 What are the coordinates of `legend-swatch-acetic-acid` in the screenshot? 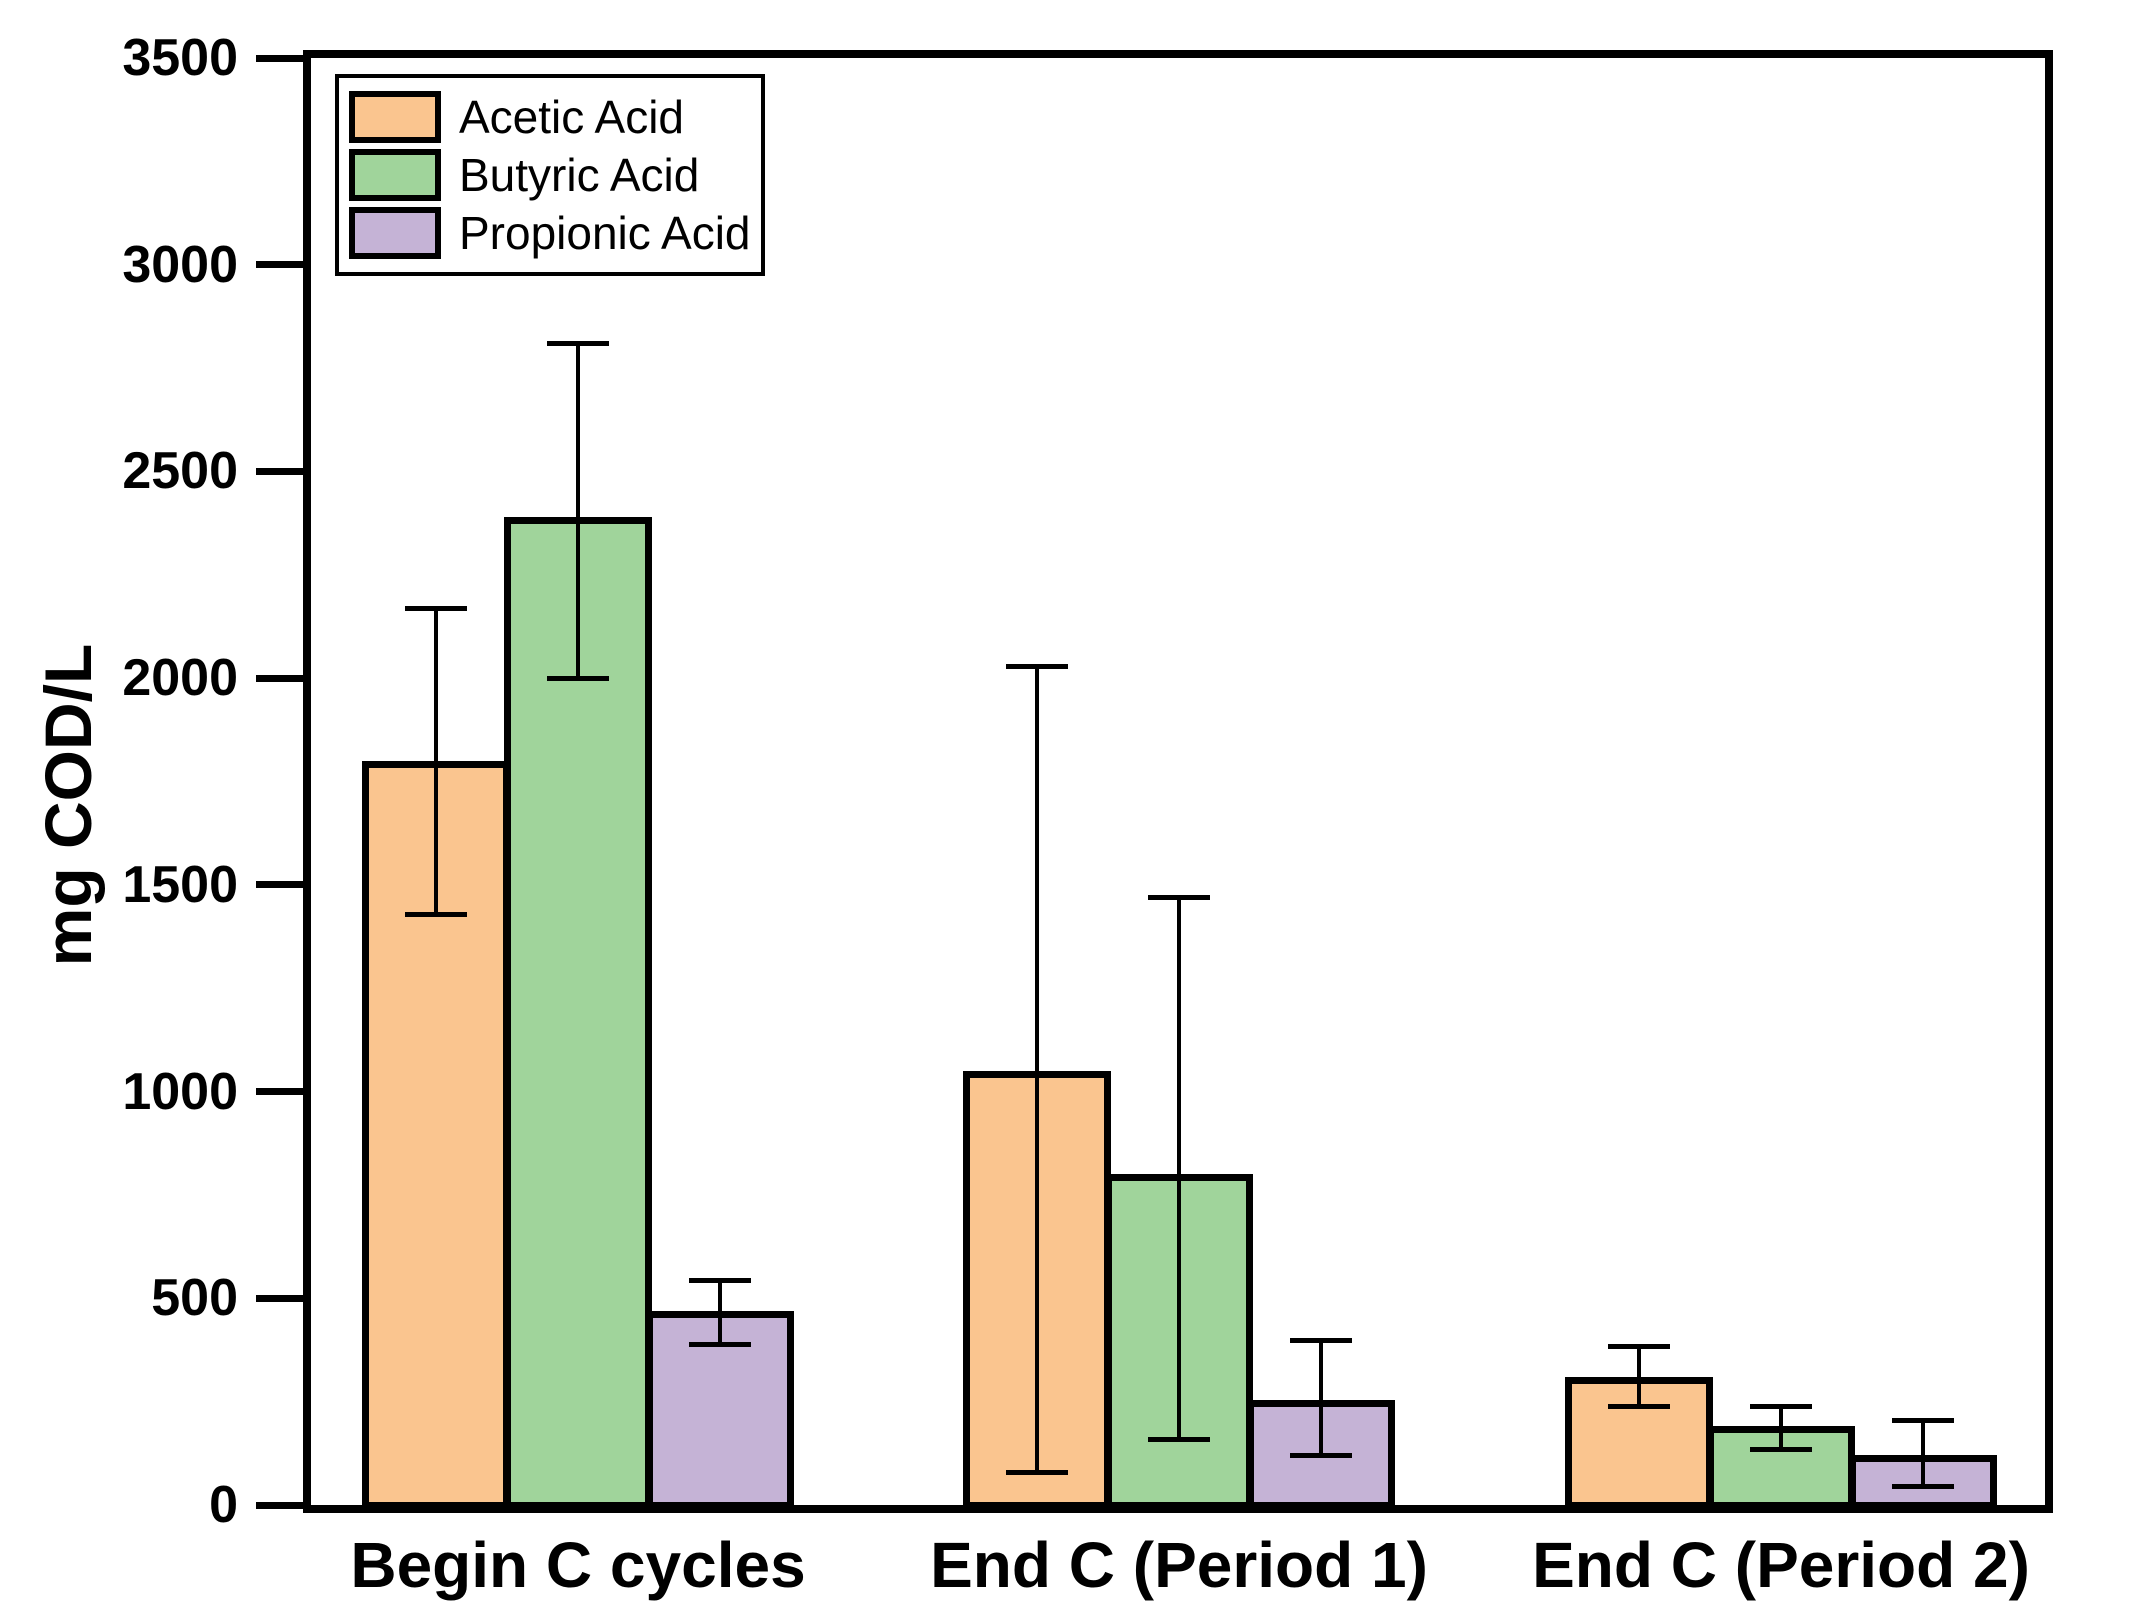 It's located at (395, 117).